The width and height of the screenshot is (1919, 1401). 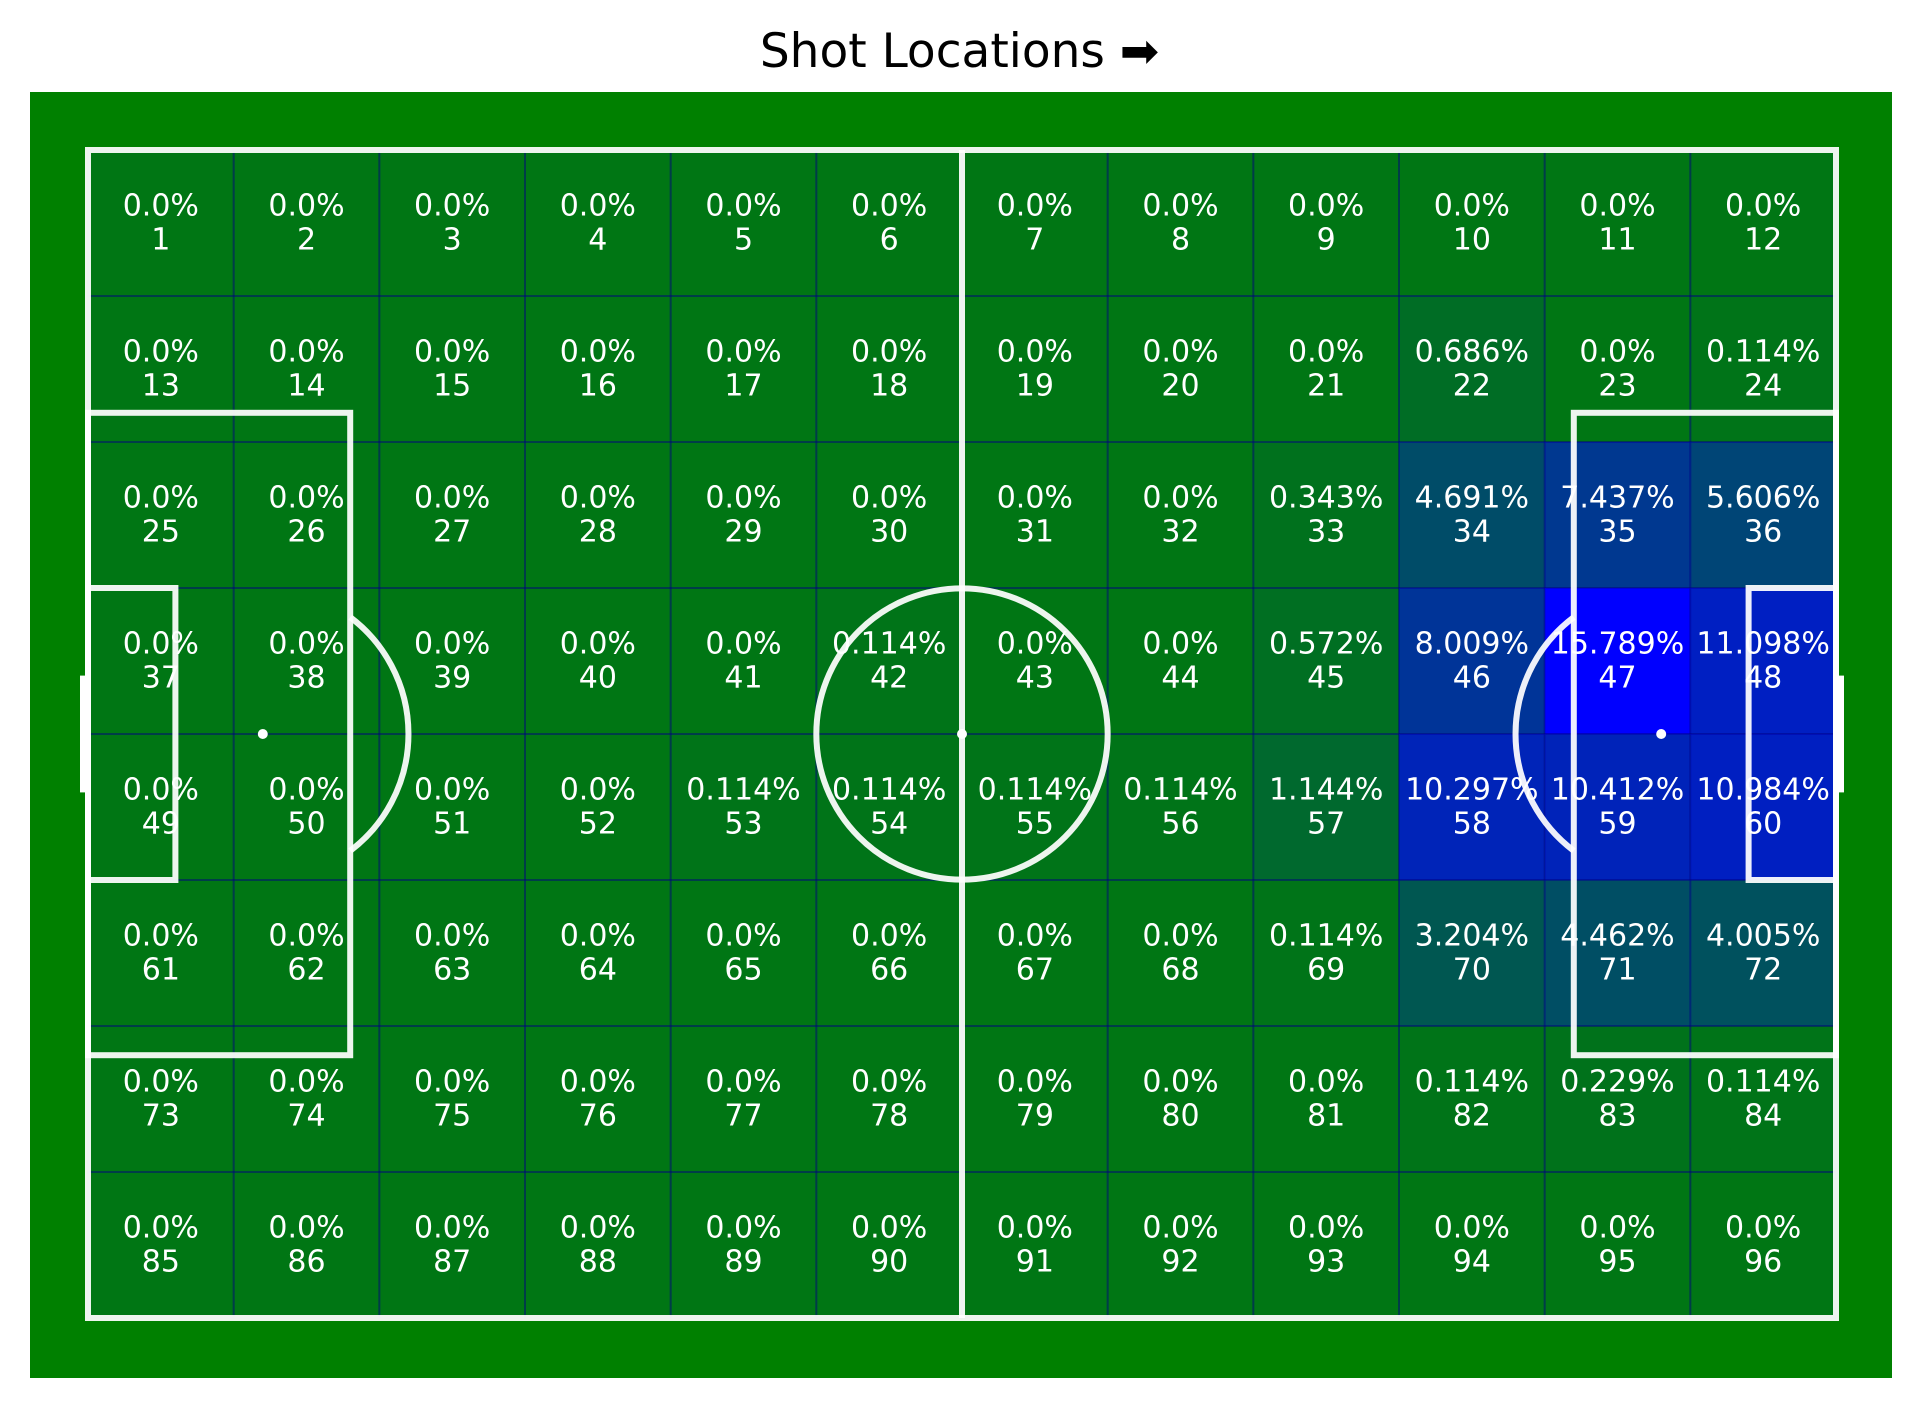 I want to click on cell-percent-36: 5.606%, so click(x=1763, y=498).